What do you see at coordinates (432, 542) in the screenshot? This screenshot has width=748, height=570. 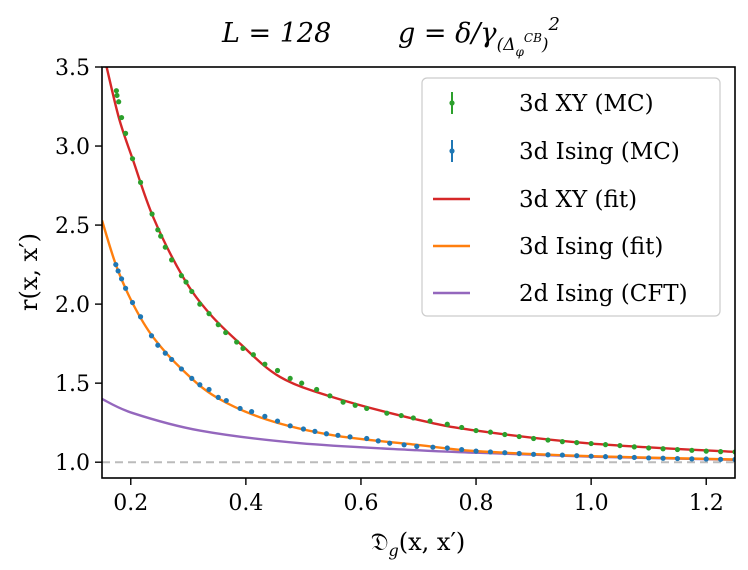 I see `x-label-rest: (x, x′)` at bounding box center [432, 542].